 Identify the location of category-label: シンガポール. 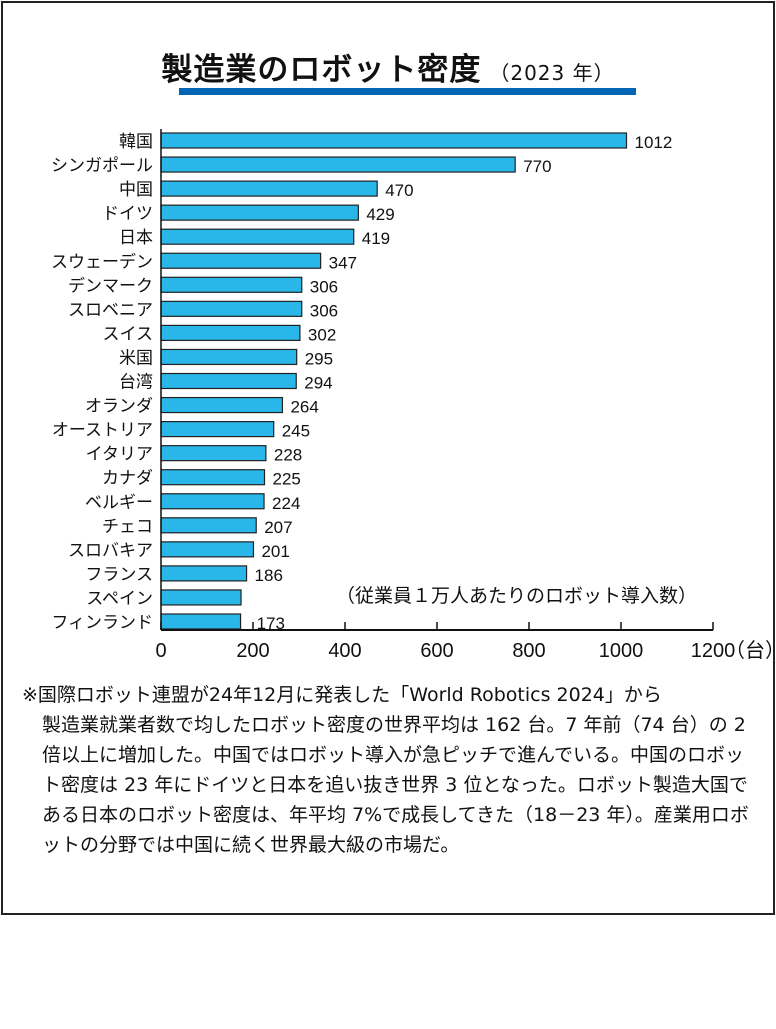
(102, 166).